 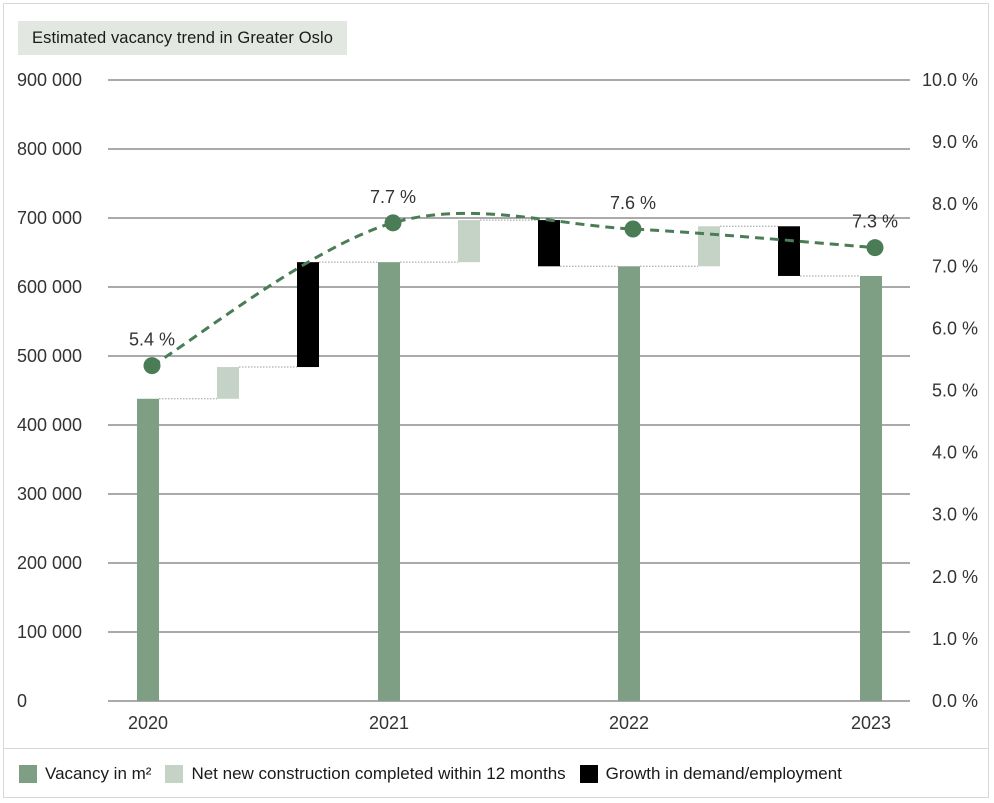 What do you see at coordinates (393, 197) in the screenshot?
I see `vacancy-rate-label: 7.7 %` at bounding box center [393, 197].